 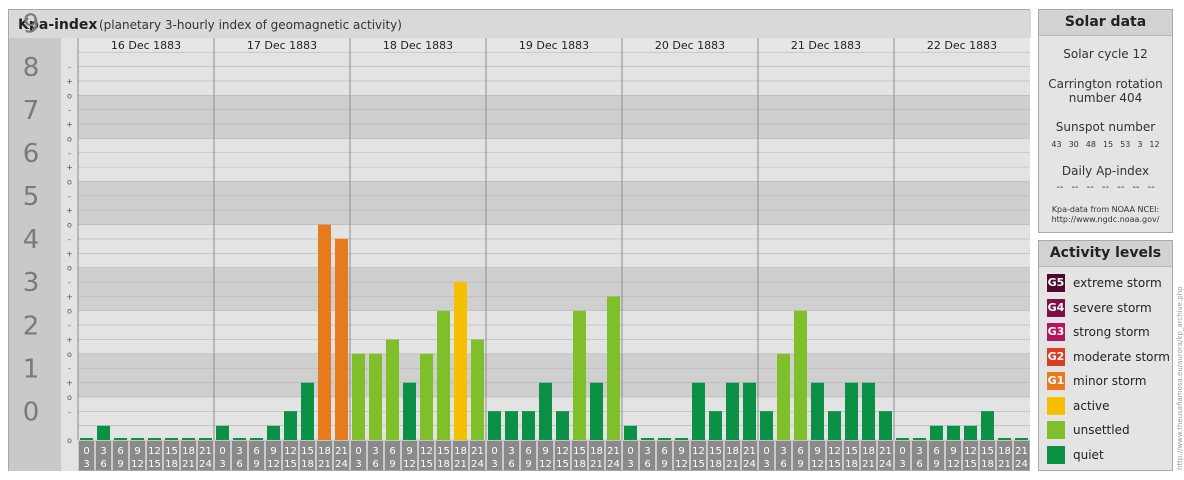 I want to click on legend-swatch, so click(x=1056, y=454).